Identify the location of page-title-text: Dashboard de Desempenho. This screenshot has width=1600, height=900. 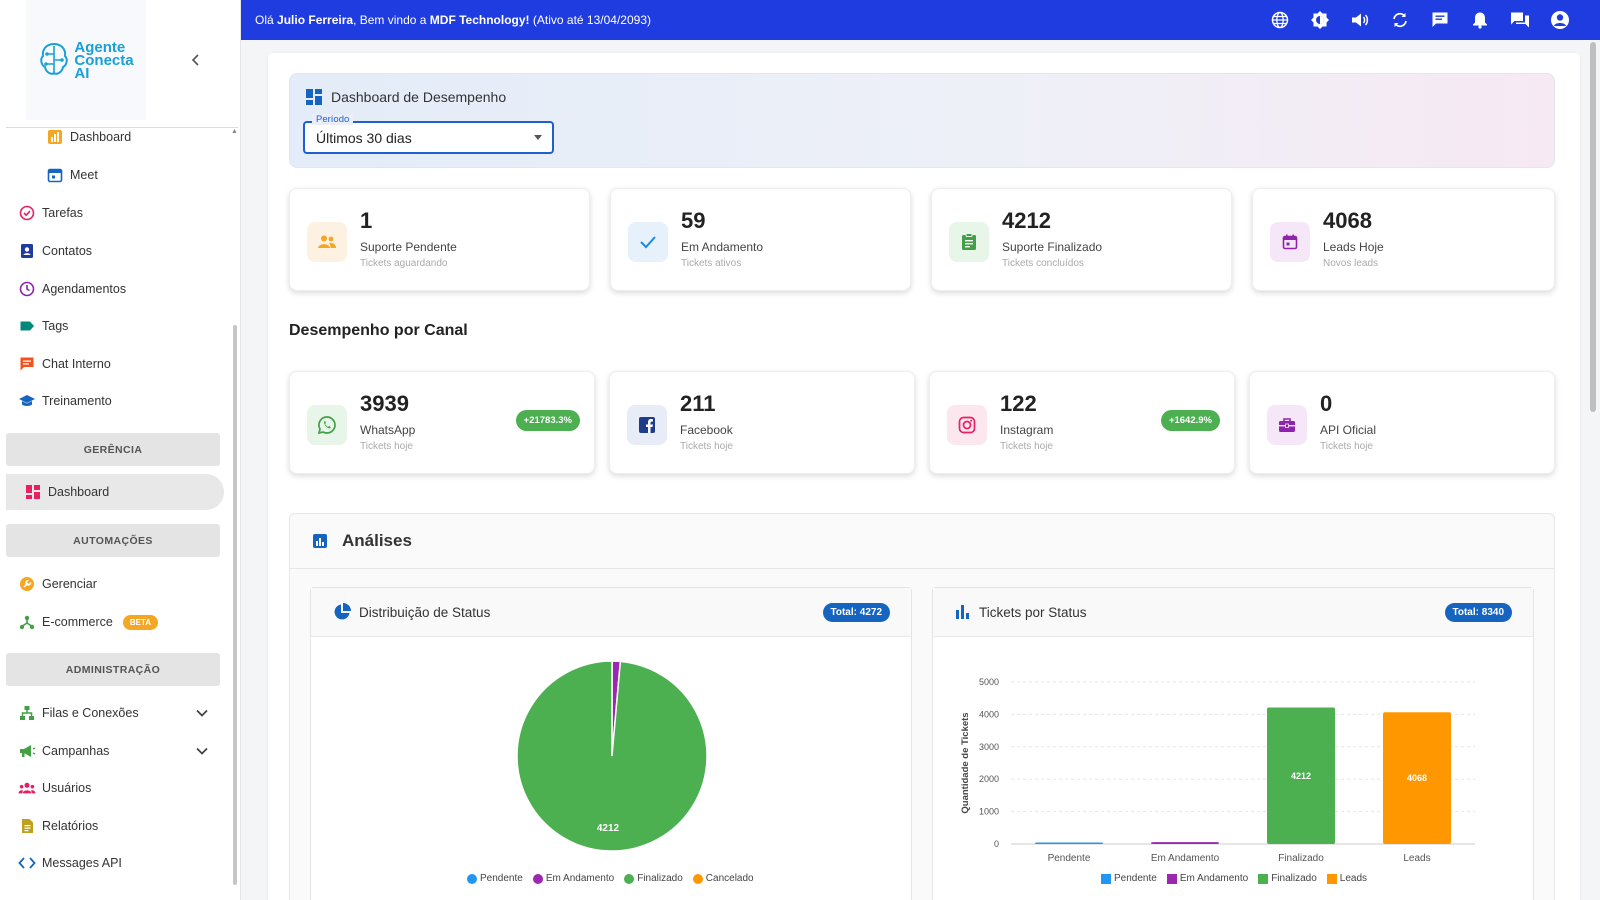
(419, 97).